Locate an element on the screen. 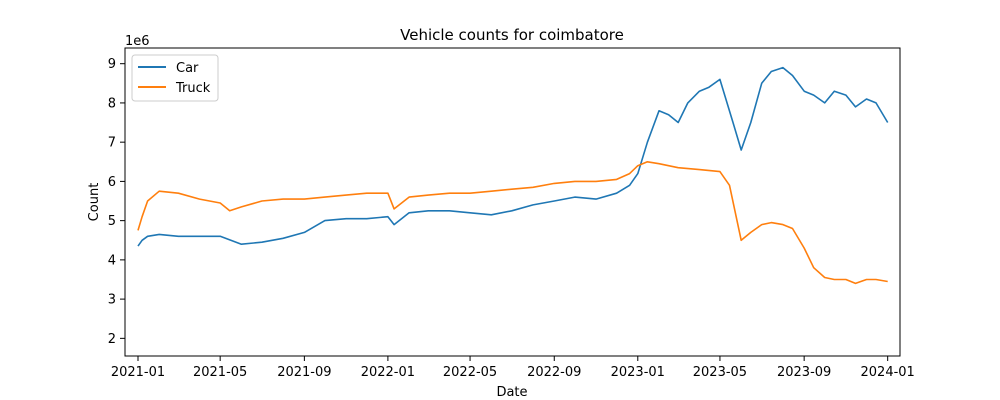  legend-truck-label: Truck is located at coordinates (193, 88).